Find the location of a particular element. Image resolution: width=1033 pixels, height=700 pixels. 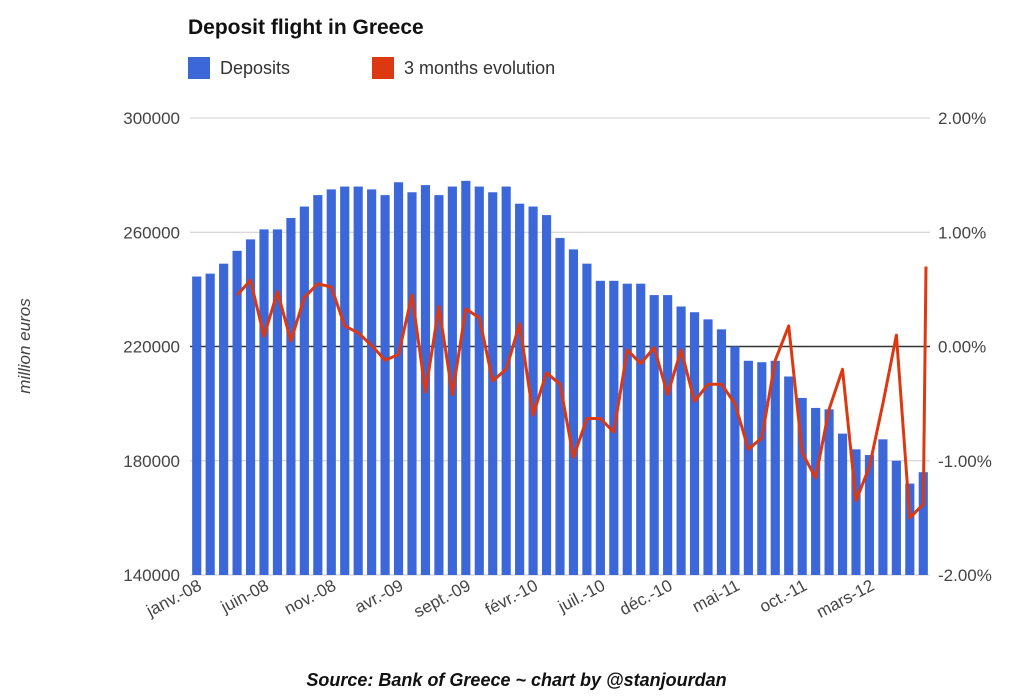

y-right-tick-label: 2.00% is located at coordinates (962, 118).